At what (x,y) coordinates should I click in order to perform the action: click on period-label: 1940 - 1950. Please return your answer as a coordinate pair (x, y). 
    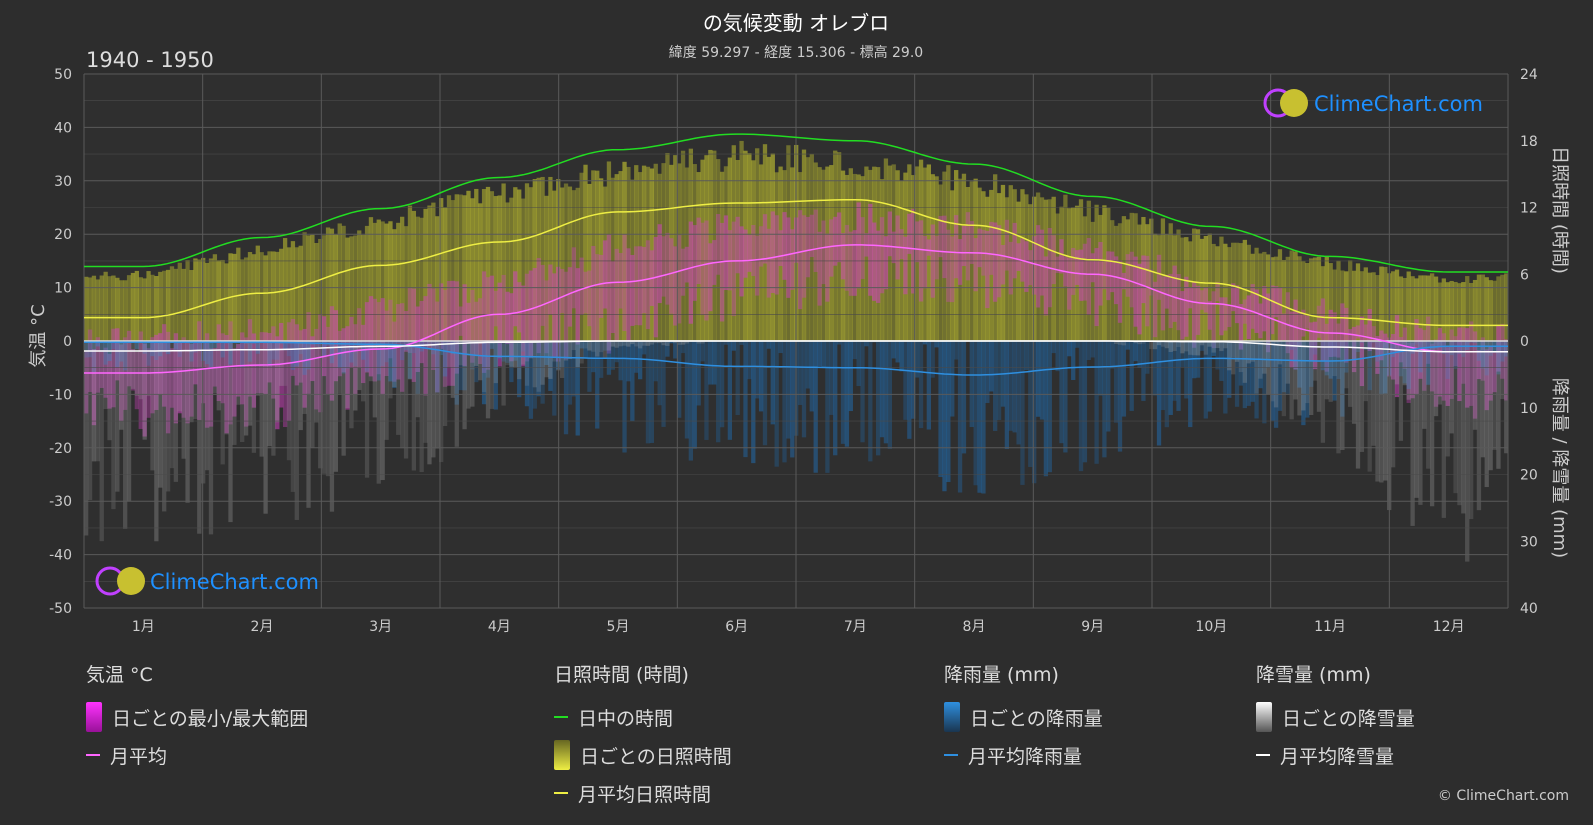
    Looking at the image, I should click on (150, 60).